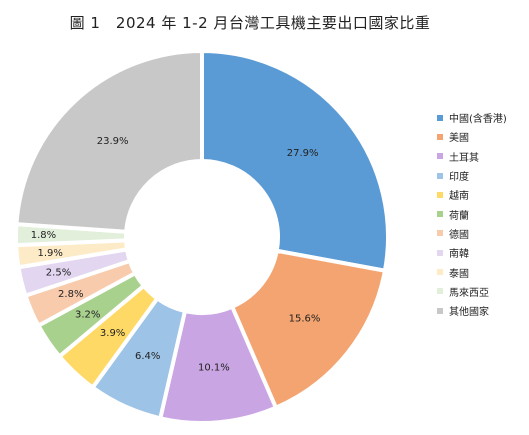  I want to click on legend-item: 泰國, so click(472, 271).